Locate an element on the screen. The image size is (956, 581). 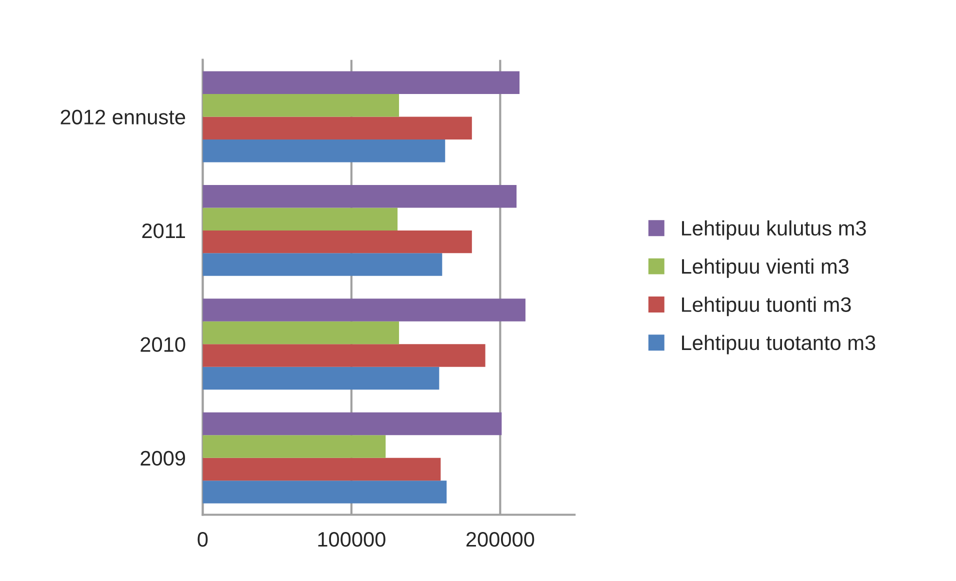
y-tick-label: 2011 is located at coordinates (163, 230).